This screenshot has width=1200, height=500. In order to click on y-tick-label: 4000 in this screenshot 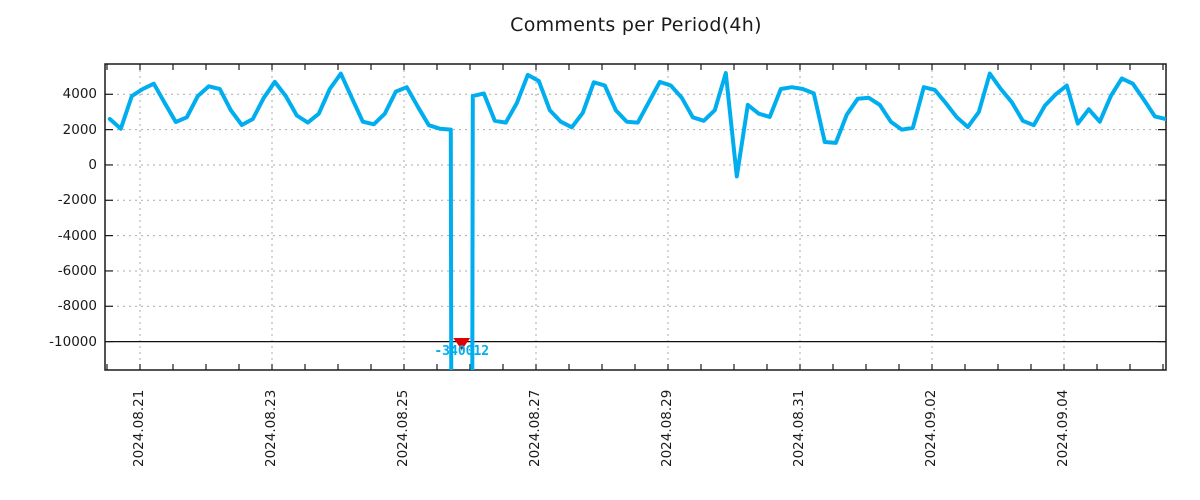, I will do `click(79, 94)`.